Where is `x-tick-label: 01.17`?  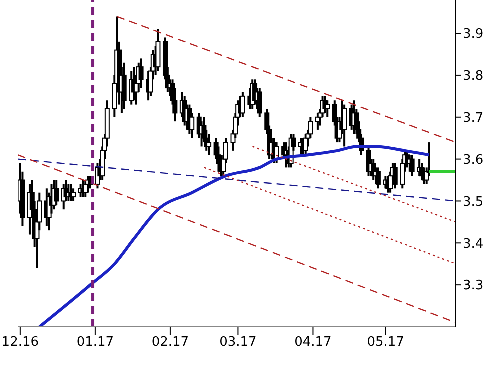 x-tick-label: 01.17 is located at coordinates (95, 342).